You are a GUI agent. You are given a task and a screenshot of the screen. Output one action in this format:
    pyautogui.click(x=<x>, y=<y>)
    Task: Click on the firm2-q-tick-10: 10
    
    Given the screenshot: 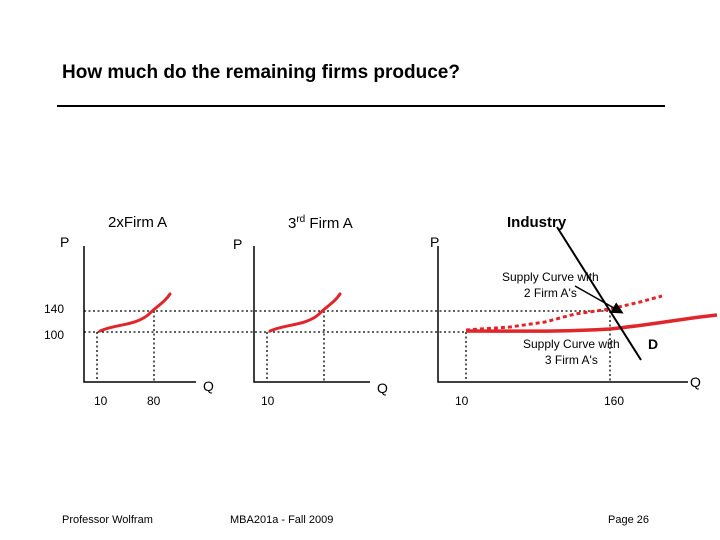 What is the action you would take?
    pyautogui.click(x=101, y=401)
    